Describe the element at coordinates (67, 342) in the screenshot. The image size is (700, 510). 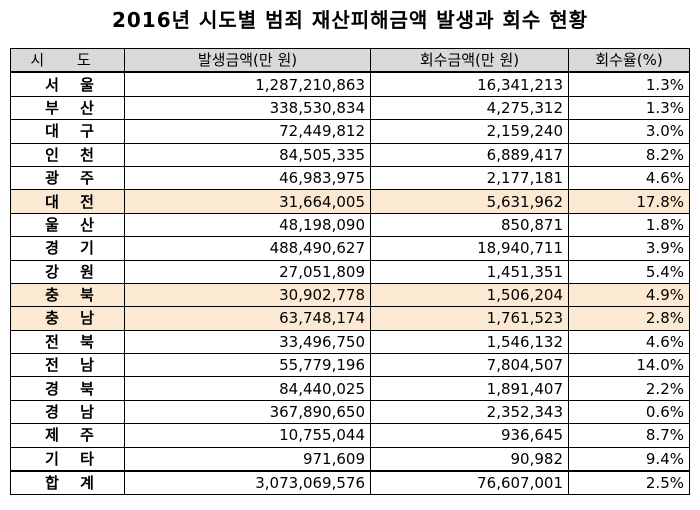
I see `region-cell: 전 북` at that location.